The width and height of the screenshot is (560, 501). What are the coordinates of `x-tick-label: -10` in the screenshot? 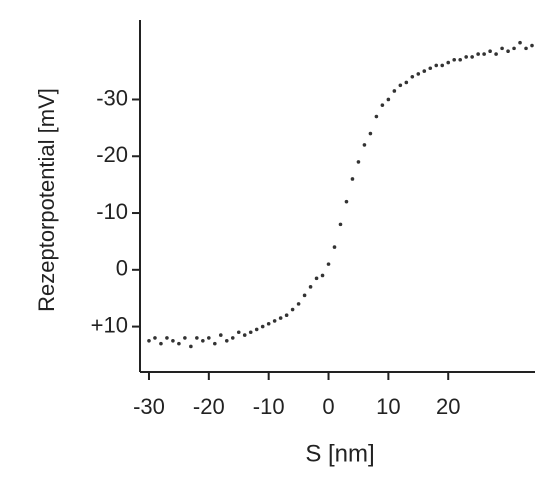 It's located at (269, 406).